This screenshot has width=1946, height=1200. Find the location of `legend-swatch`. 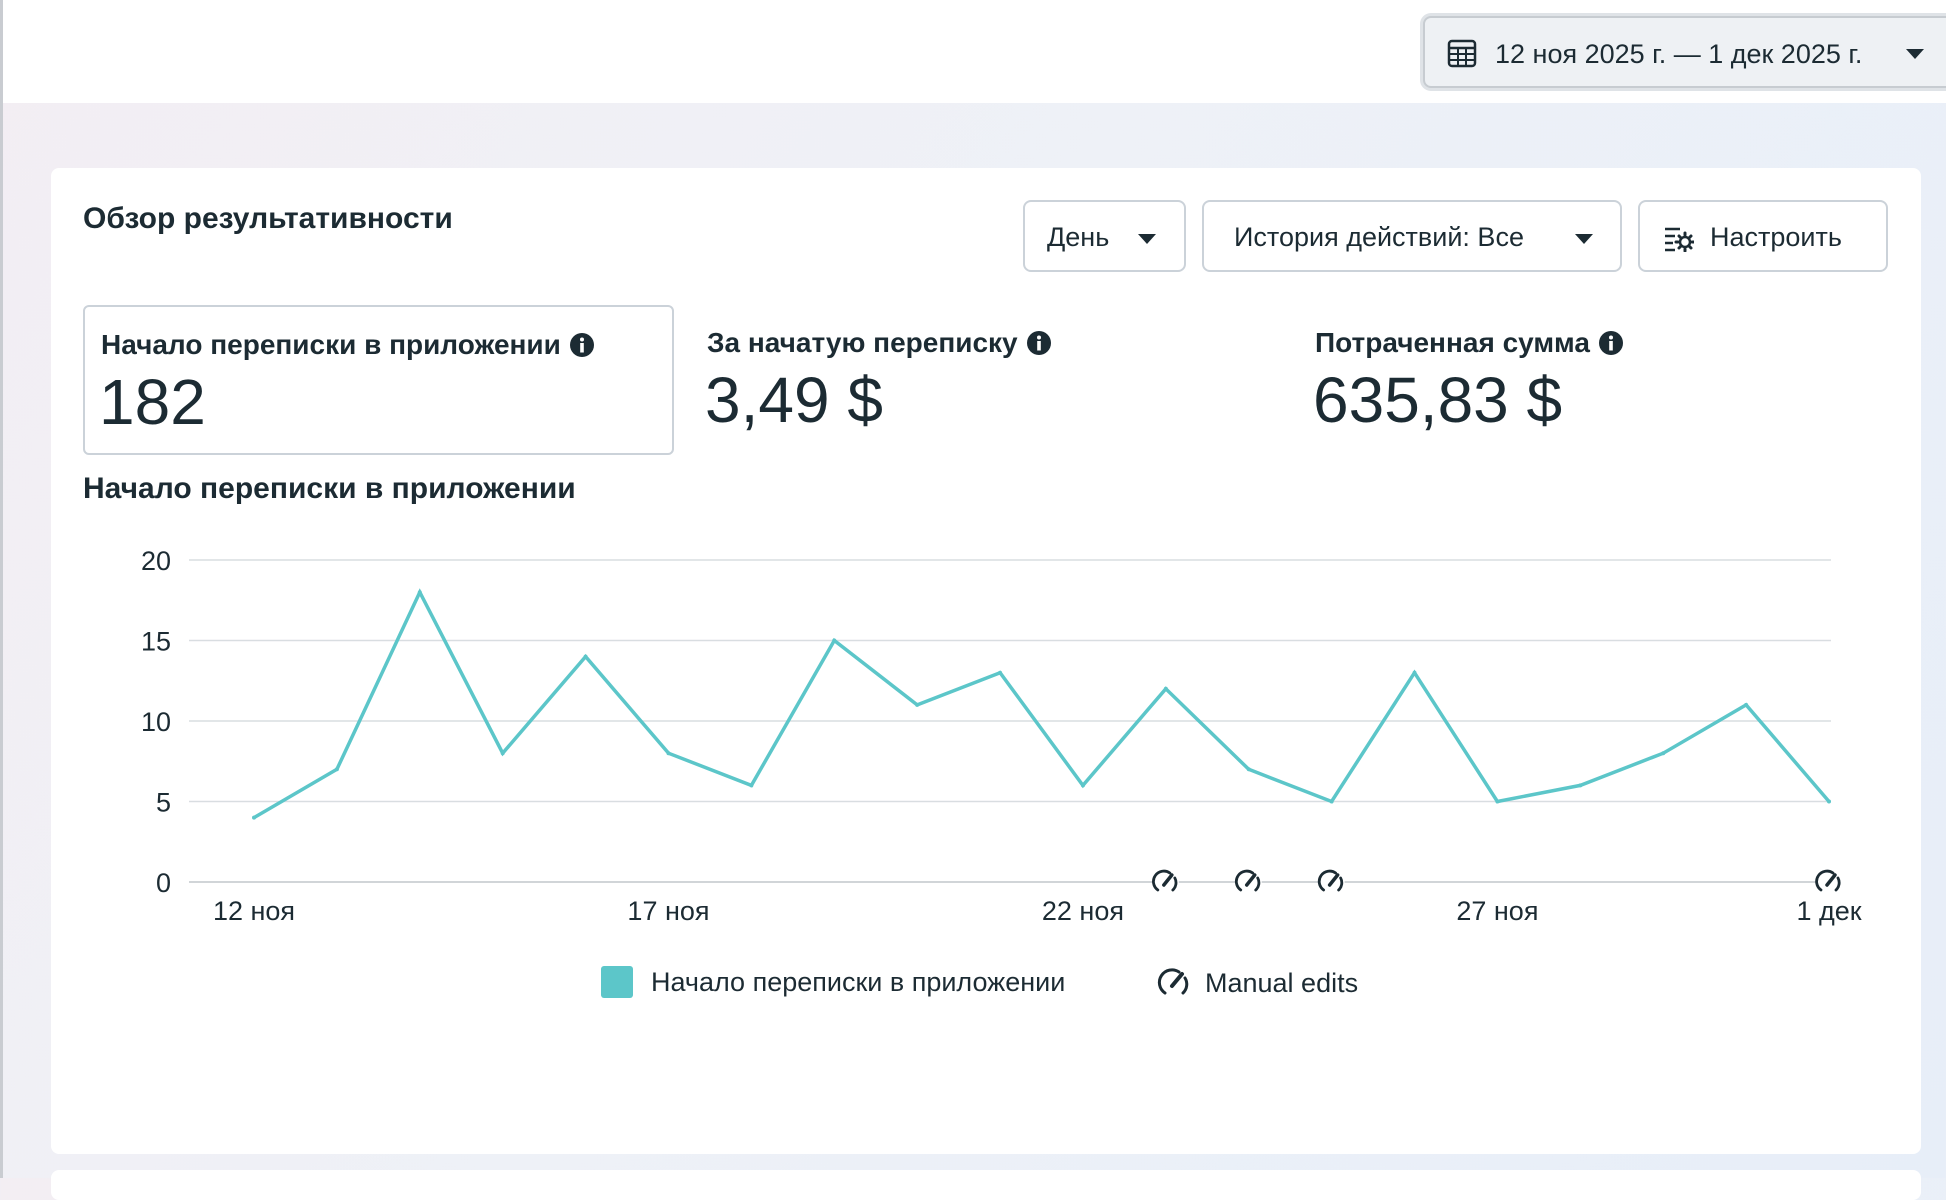

legend-swatch is located at coordinates (617, 982).